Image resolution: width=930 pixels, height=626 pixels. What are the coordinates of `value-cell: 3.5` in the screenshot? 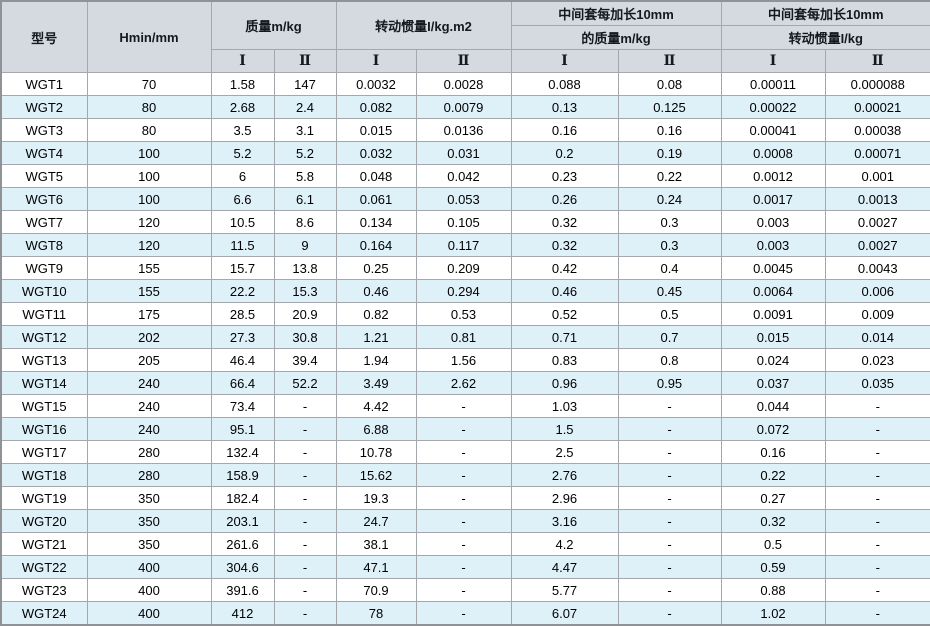 It's located at (242, 130).